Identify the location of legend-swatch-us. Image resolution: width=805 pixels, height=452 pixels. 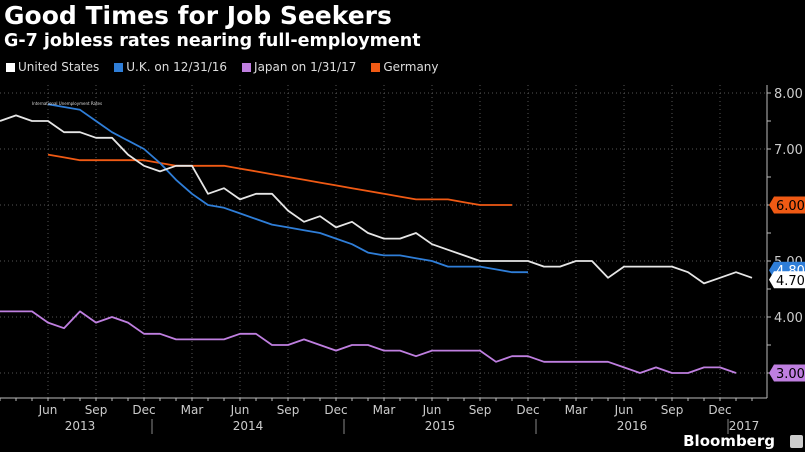
(10, 67).